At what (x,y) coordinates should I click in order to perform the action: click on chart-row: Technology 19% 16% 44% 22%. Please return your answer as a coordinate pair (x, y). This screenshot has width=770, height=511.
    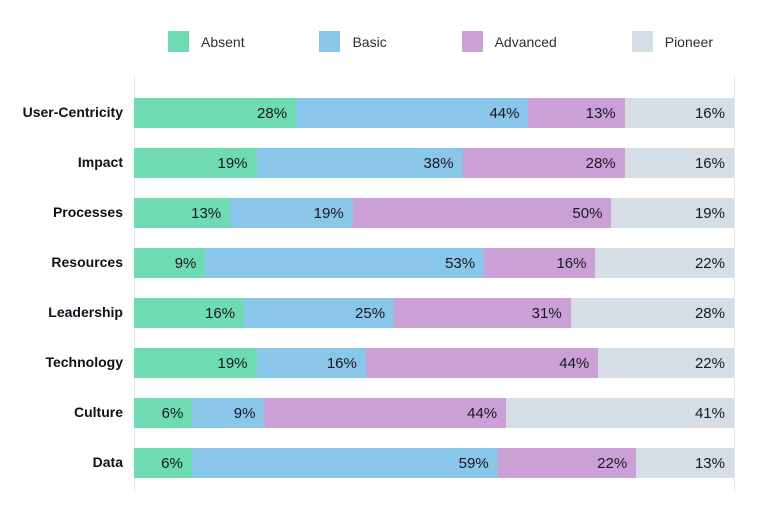
    Looking at the image, I should click on (367, 363).